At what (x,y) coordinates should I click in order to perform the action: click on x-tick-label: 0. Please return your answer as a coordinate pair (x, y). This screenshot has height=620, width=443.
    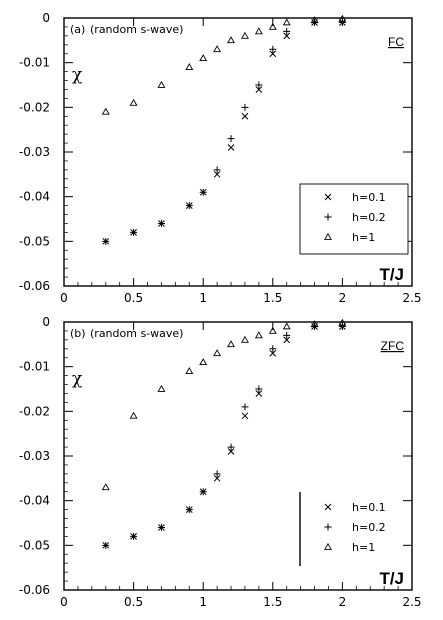
    Looking at the image, I should click on (64, 602).